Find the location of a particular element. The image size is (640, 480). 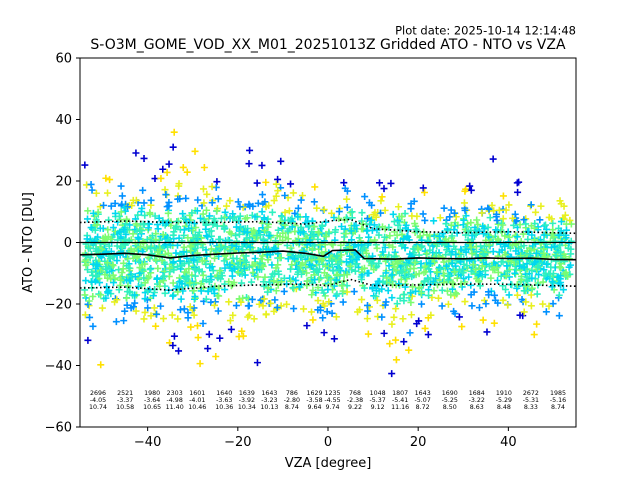

bin-mean: -4.55 is located at coordinates (332, 400).